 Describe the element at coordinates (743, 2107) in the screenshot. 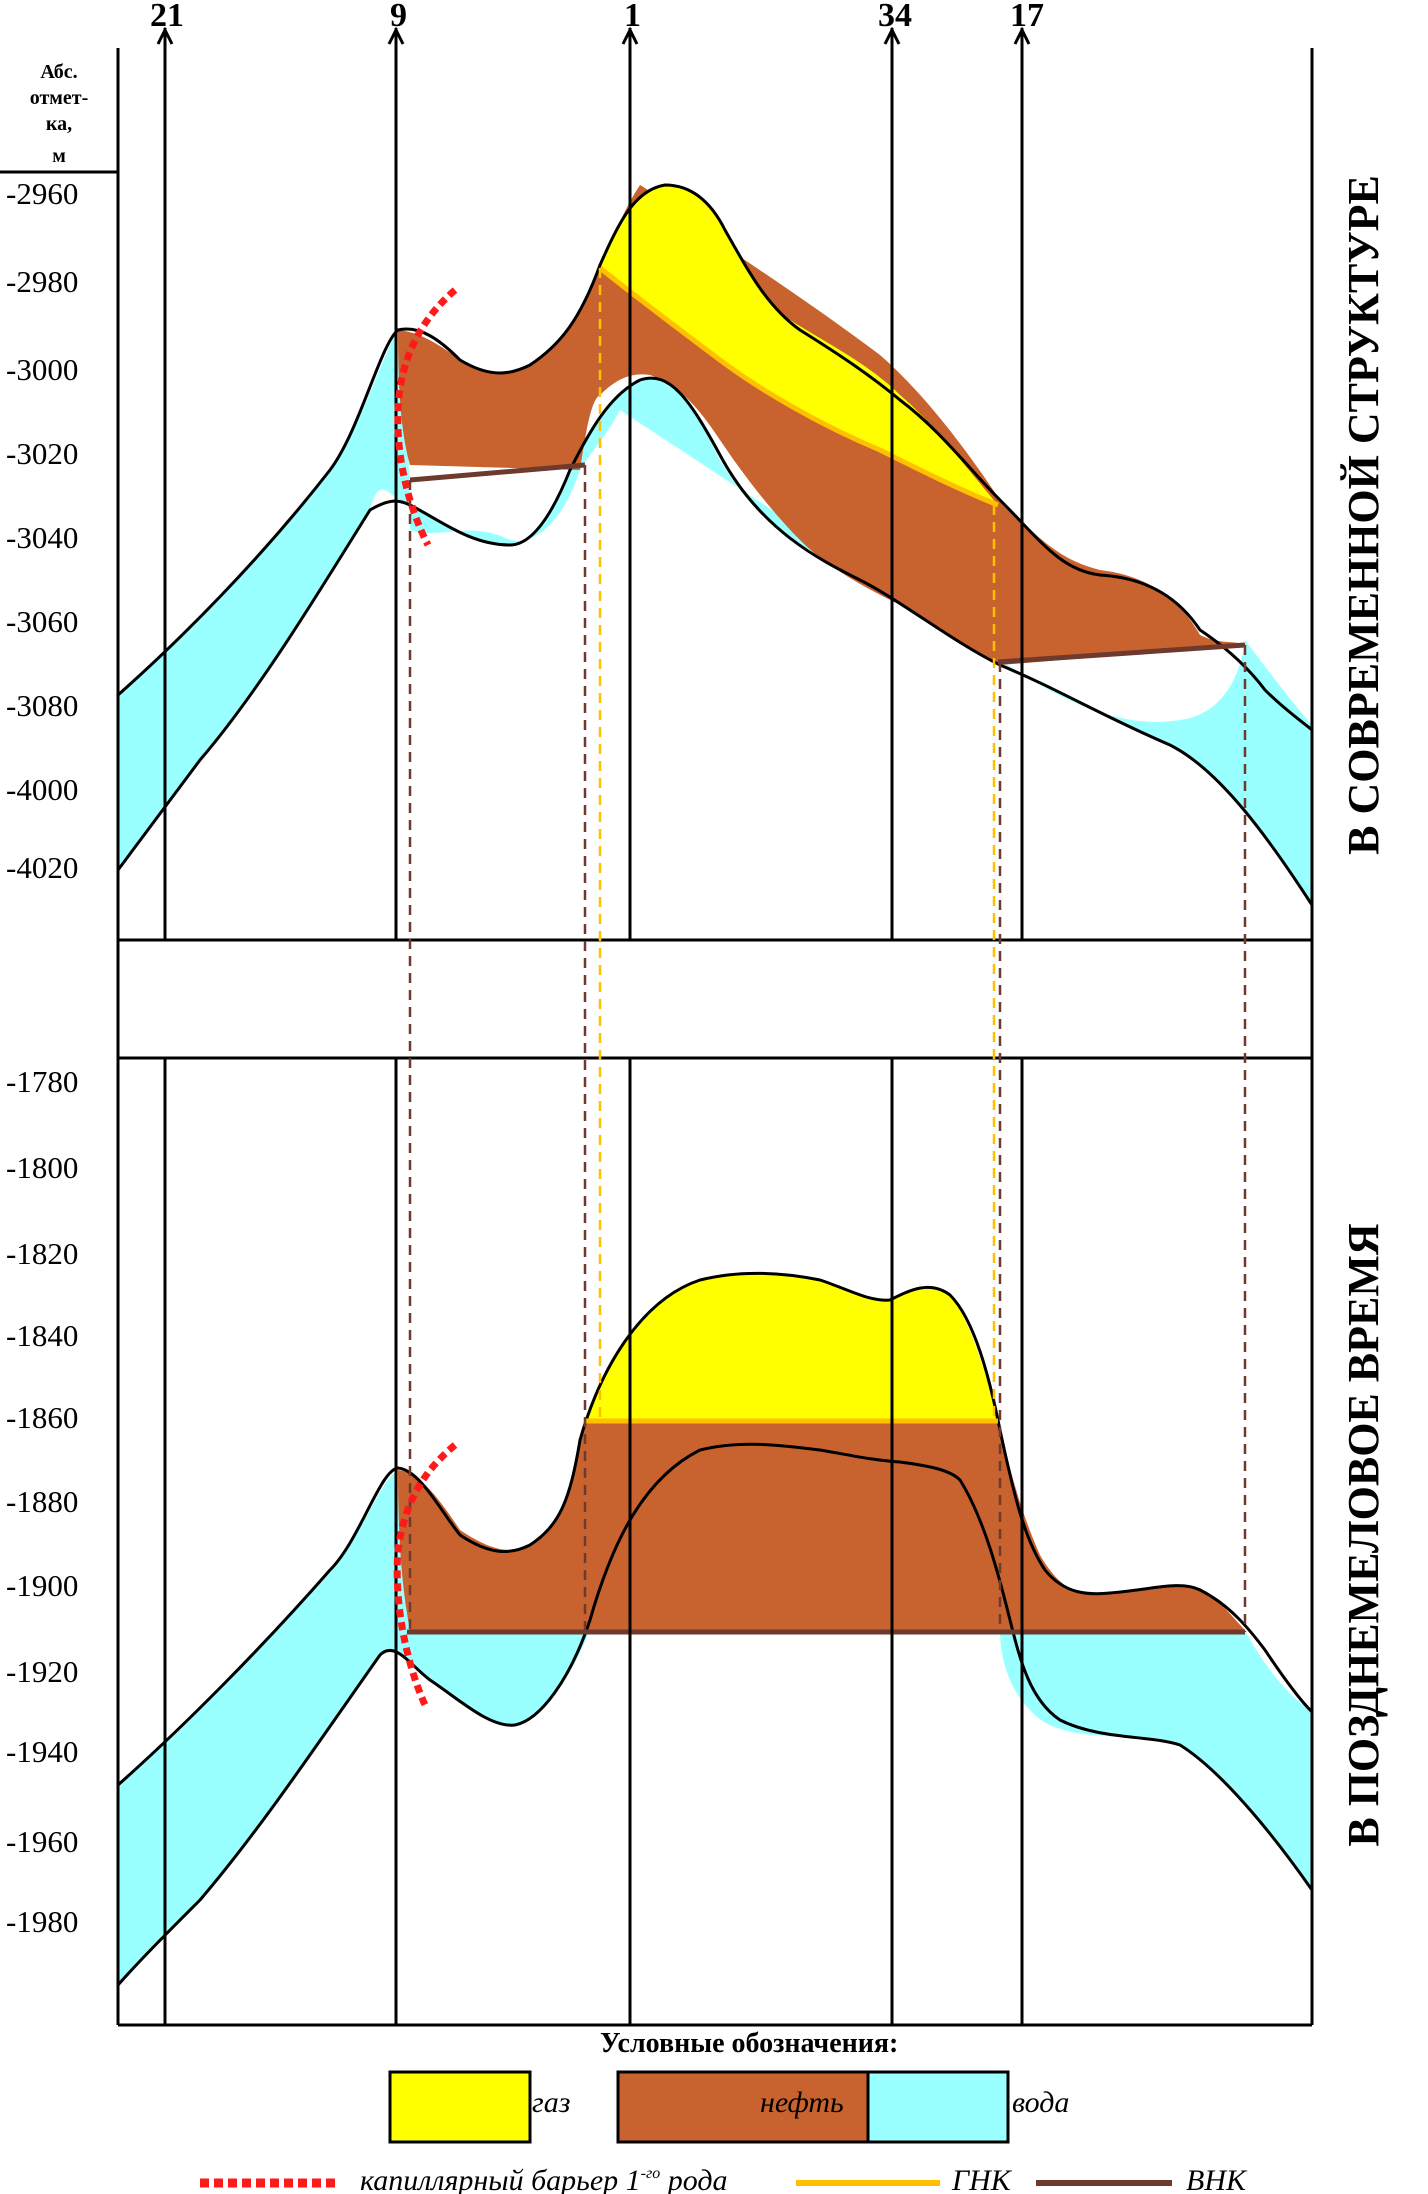

I see `legend-oil-swatch` at that location.